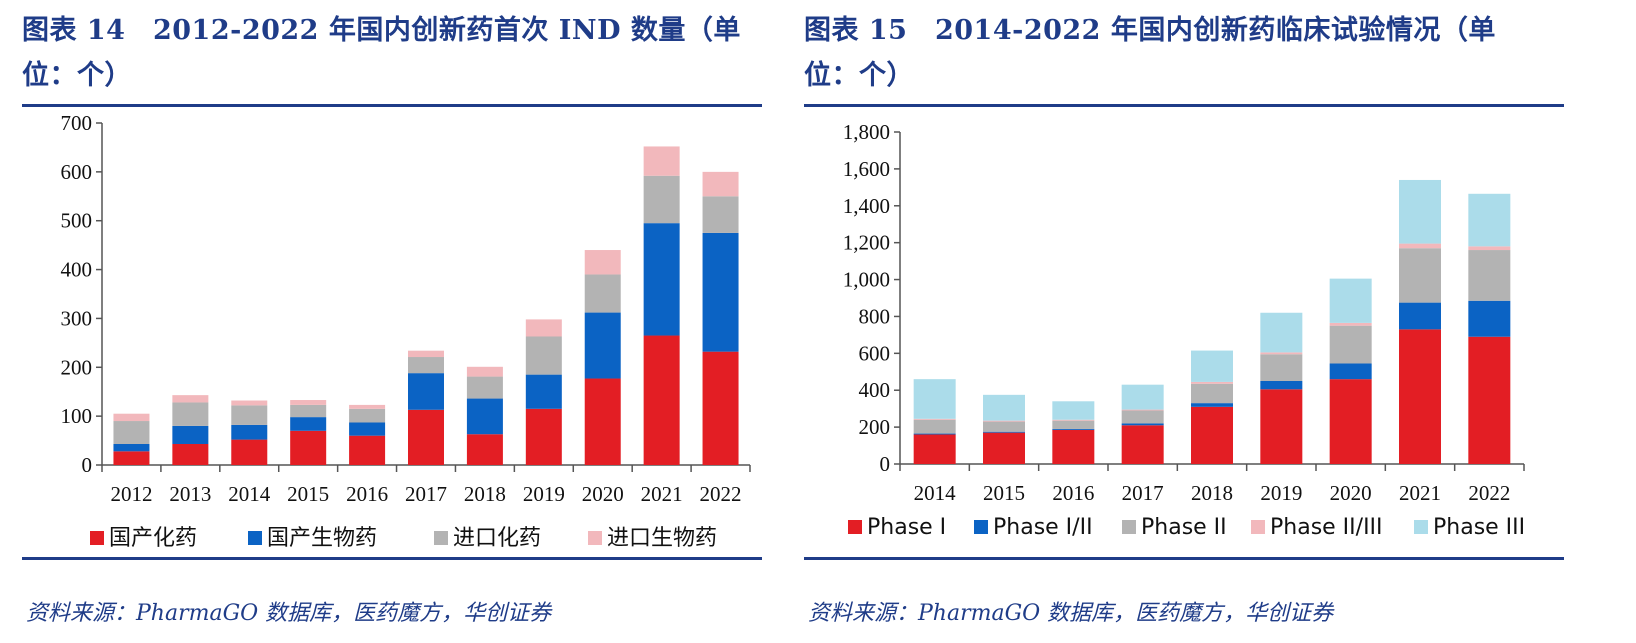 Image resolution: width=1636 pixels, height=643 pixels. I want to click on left-source-note: 资料来源：PharmaGO 数据库，医药魔方，华创证券, so click(289, 613).